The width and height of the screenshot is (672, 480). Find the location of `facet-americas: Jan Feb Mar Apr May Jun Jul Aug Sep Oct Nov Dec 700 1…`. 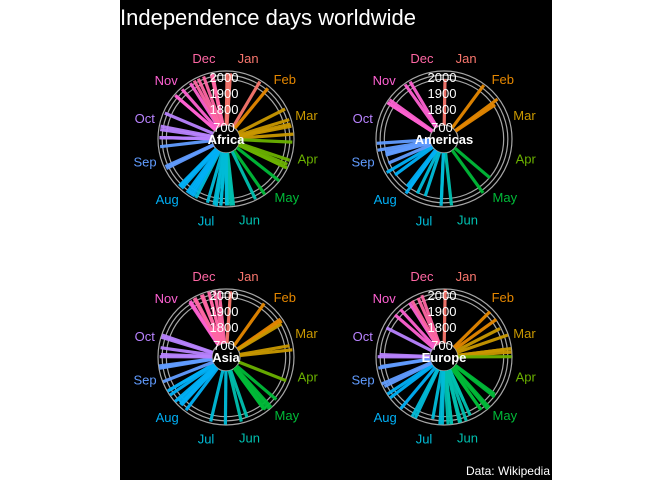

facet-americas: Jan Feb Mar Apr May Jun Jul Aug Sep Oct Nov Dec 700 1… is located at coordinates (444, 140).